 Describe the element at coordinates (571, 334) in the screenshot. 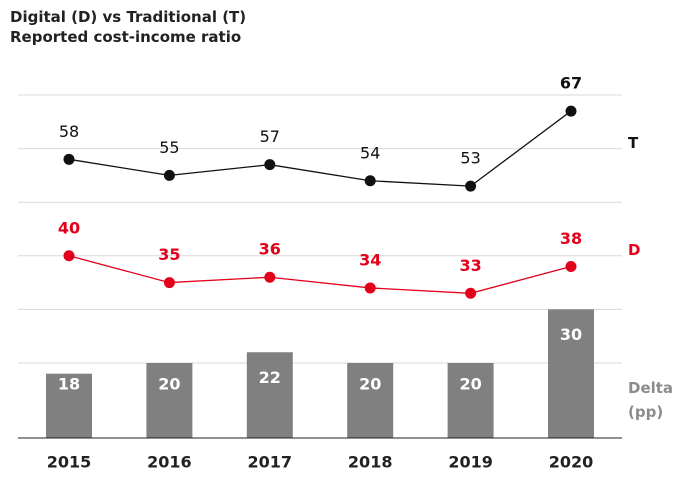

I see `bar-label: 30` at that location.